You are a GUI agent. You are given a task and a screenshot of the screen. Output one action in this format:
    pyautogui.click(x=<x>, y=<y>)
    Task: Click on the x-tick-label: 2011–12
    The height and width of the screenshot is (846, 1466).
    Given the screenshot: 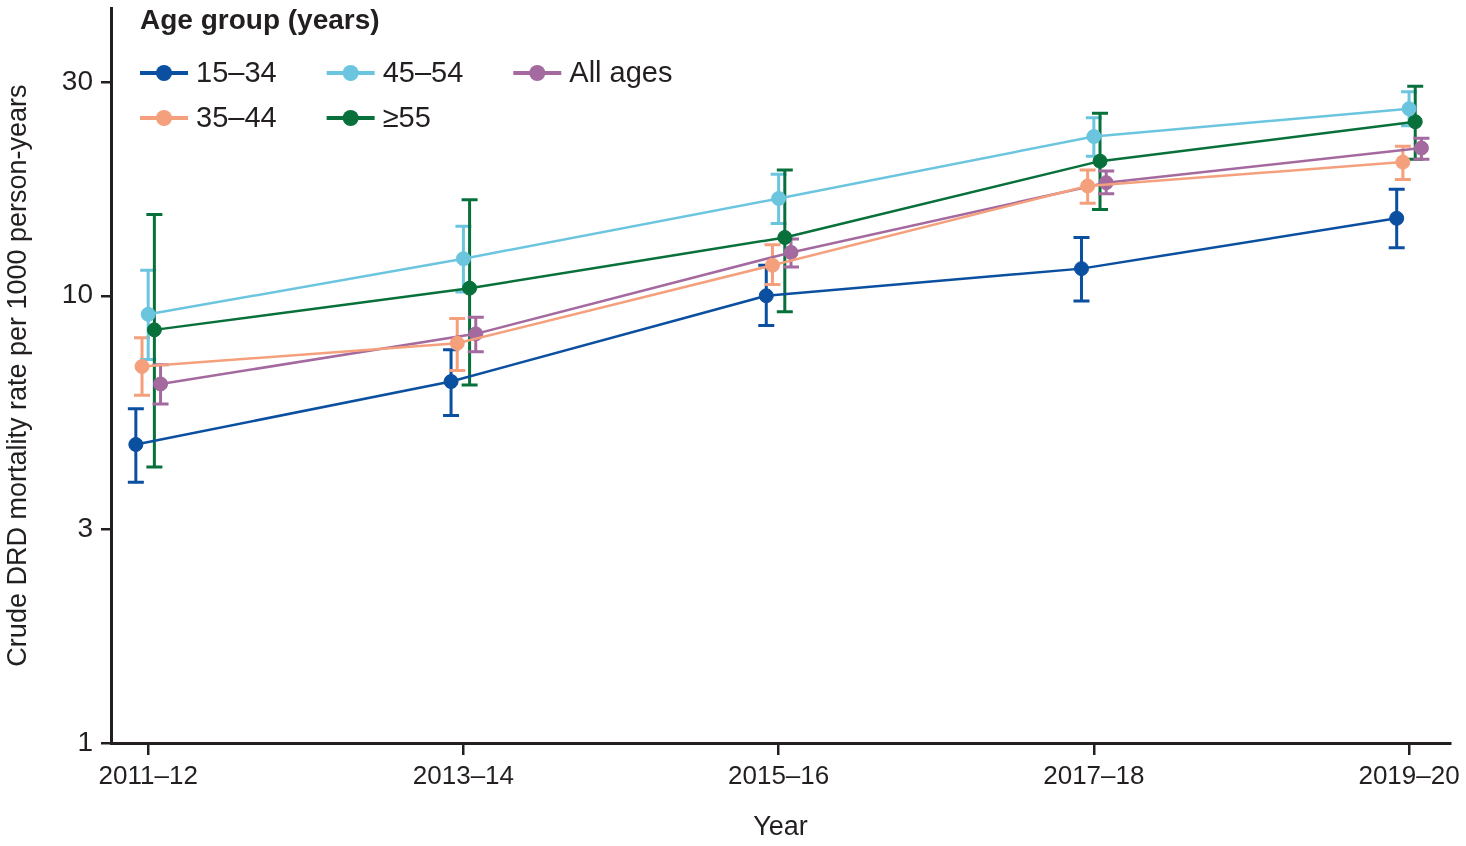 What is the action you would take?
    pyautogui.click(x=148, y=774)
    